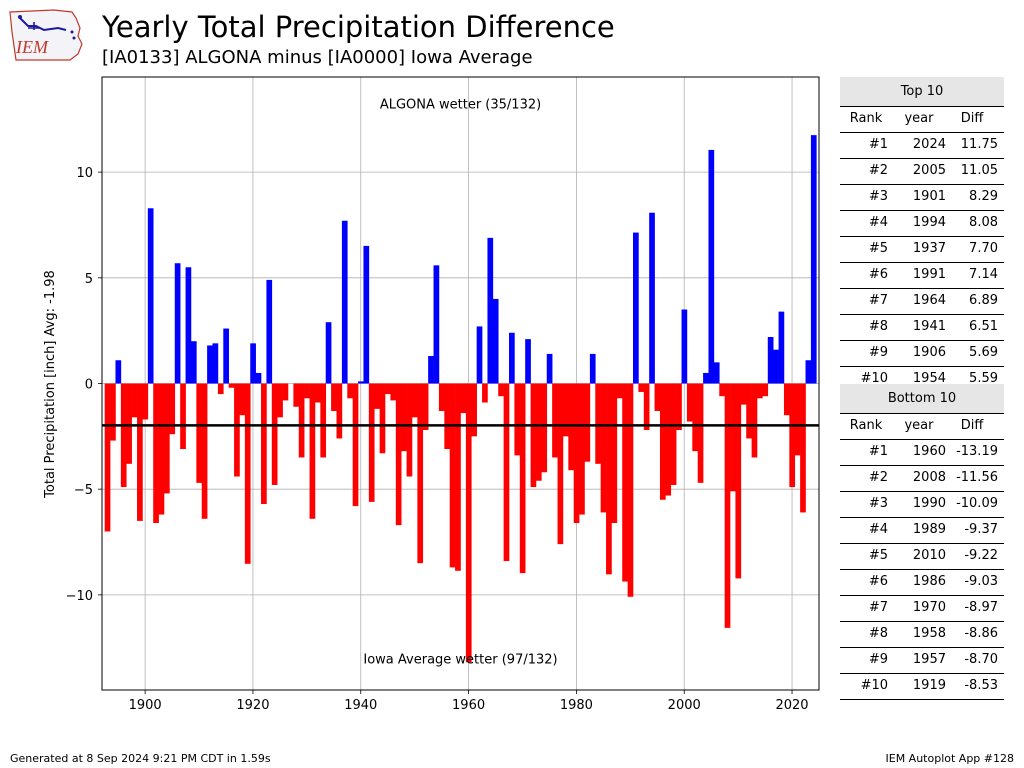  What do you see at coordinates (673, 434) in the screenshot?
I see `bar-1998` at bounding box center [673, 434].